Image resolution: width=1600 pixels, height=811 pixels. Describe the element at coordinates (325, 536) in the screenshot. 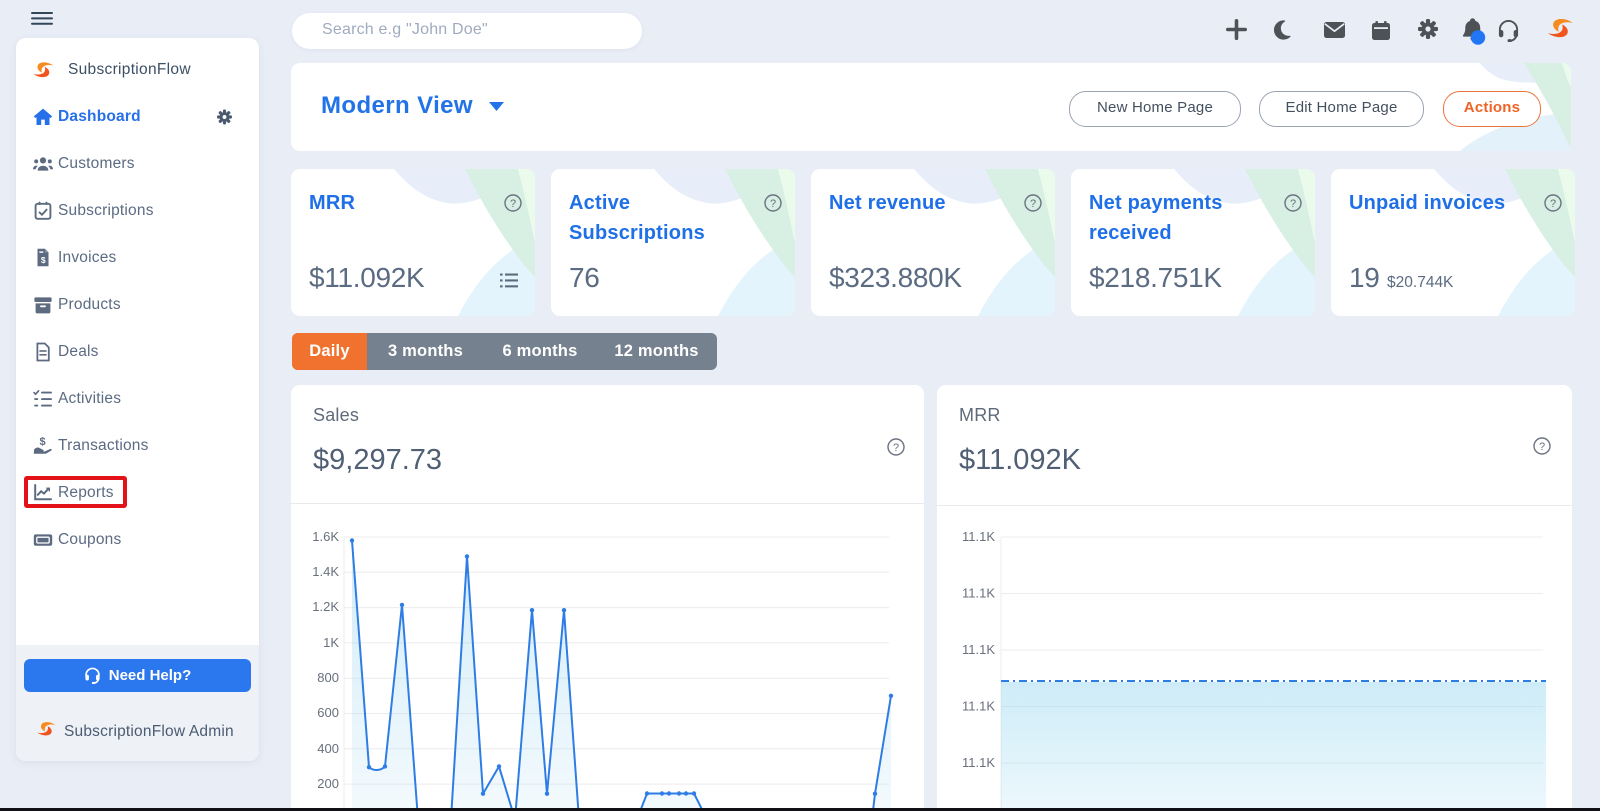

I see `svg-text: 1.6K` at that location.